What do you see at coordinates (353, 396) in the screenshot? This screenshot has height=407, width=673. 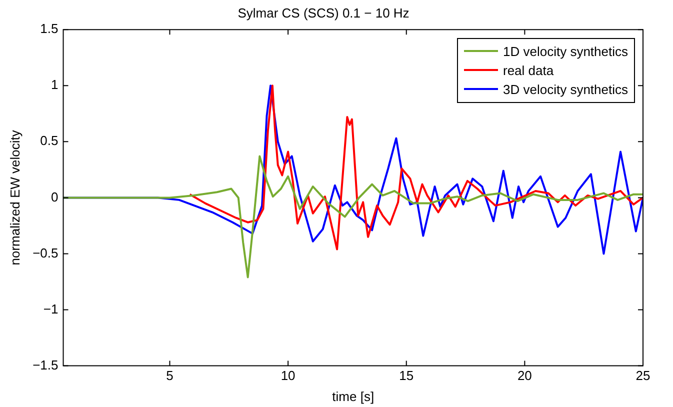 I see `x-axis-title: time [s]` at bounding box center [353, 396].